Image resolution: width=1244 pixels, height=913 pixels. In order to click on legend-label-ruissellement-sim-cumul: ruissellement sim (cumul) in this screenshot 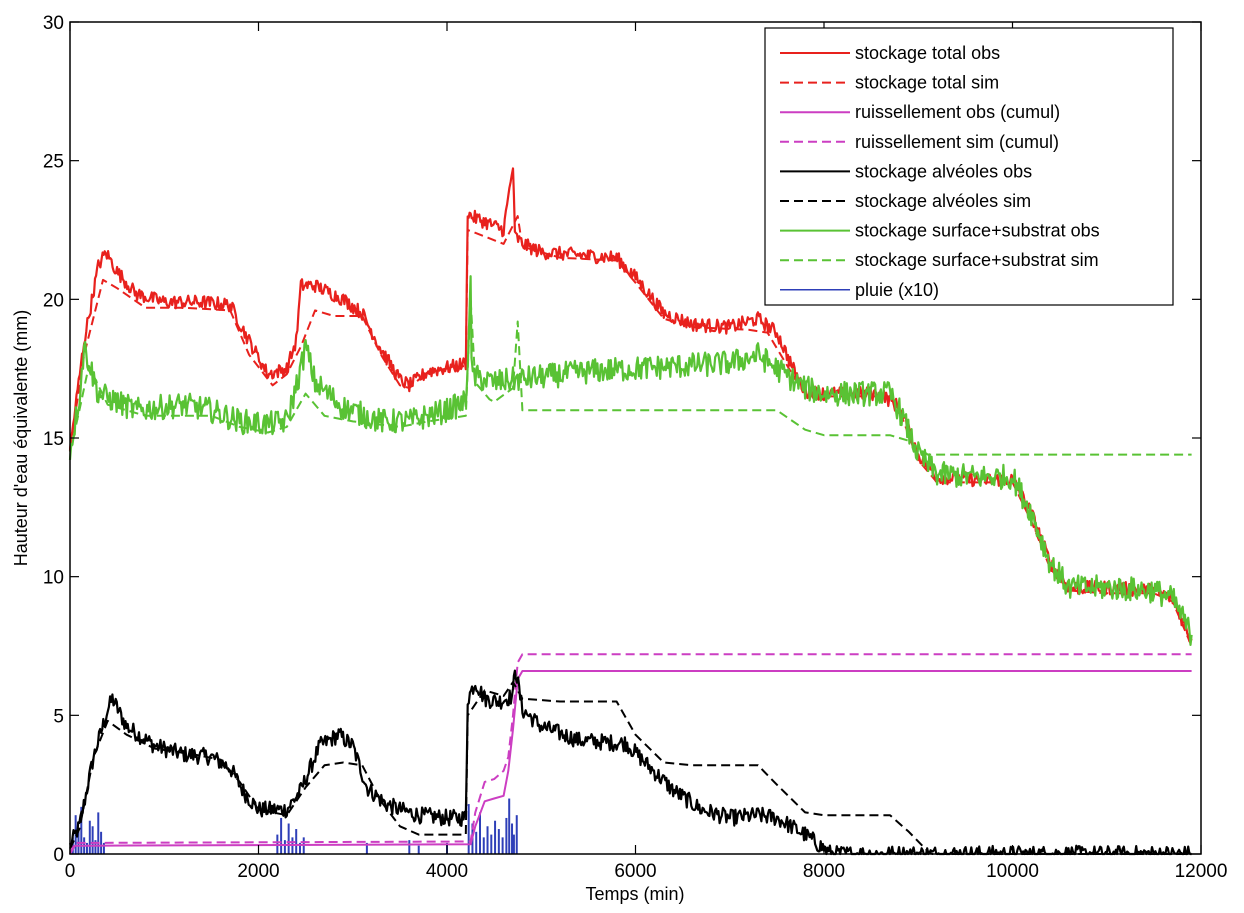, I will do `click(957, 142)`.